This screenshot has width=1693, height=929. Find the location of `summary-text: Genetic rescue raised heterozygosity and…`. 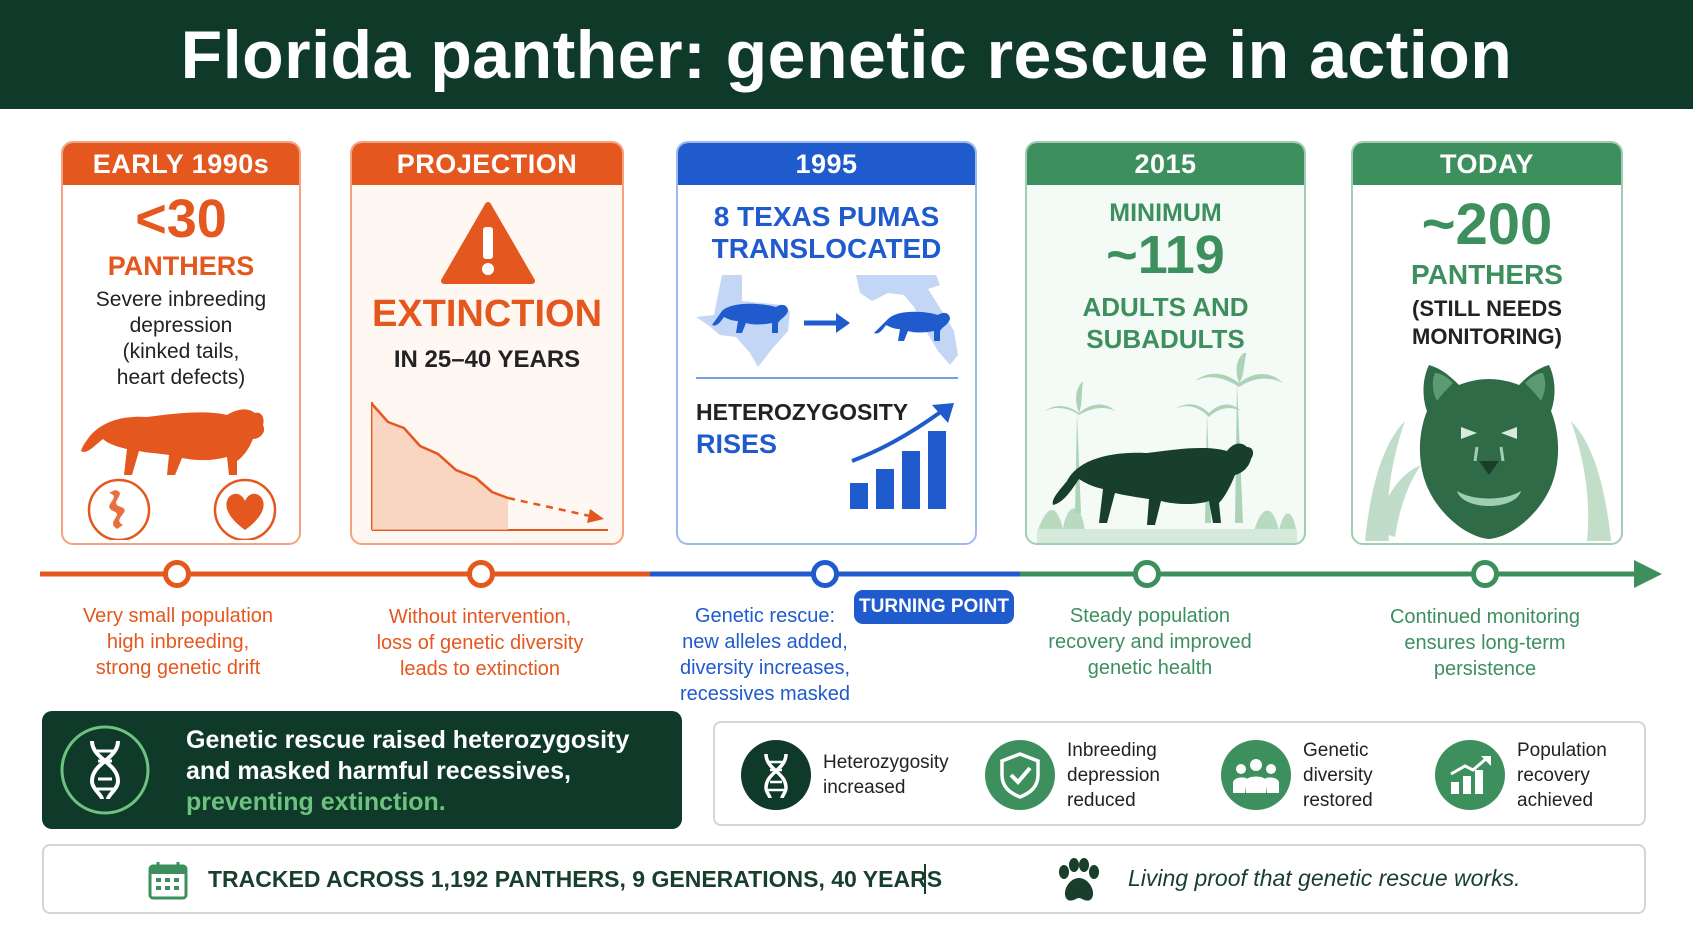

summary-text: Genetic rescue raised heterozygosity and… is located at coordinates (408, 771).